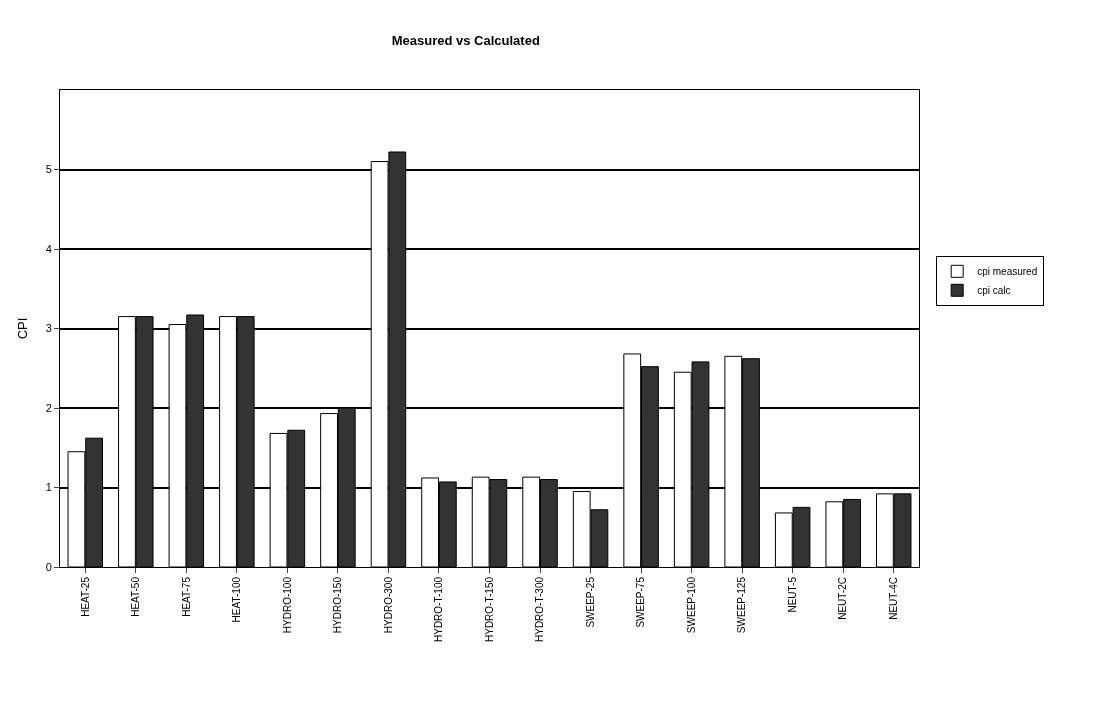 Image resolution: width=1109 pixels, height=717 pixels. I want to click on x-tick-label: HYDRO-300, so click(388, 605).